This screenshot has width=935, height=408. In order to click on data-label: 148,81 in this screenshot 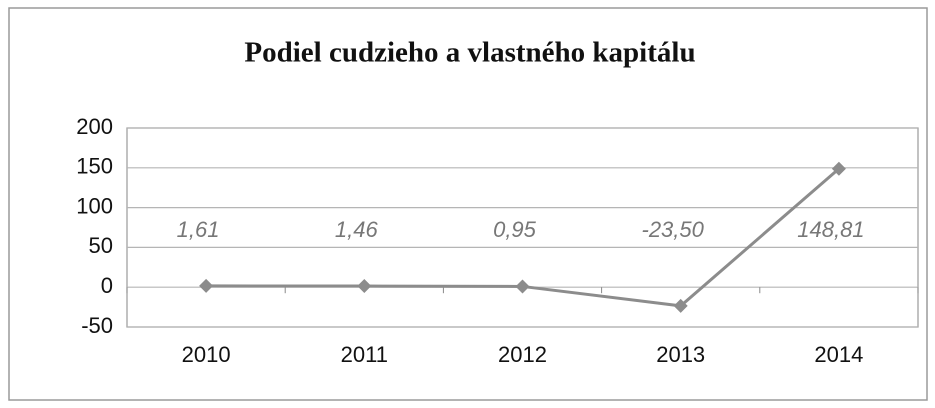, I will do `click(830, 229)`.